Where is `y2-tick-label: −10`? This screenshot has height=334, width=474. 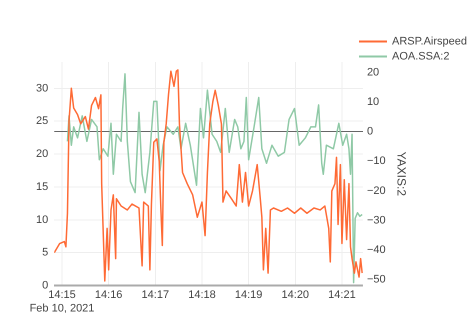 y2-tick-label: −10 is located at coordinates (376, 161).